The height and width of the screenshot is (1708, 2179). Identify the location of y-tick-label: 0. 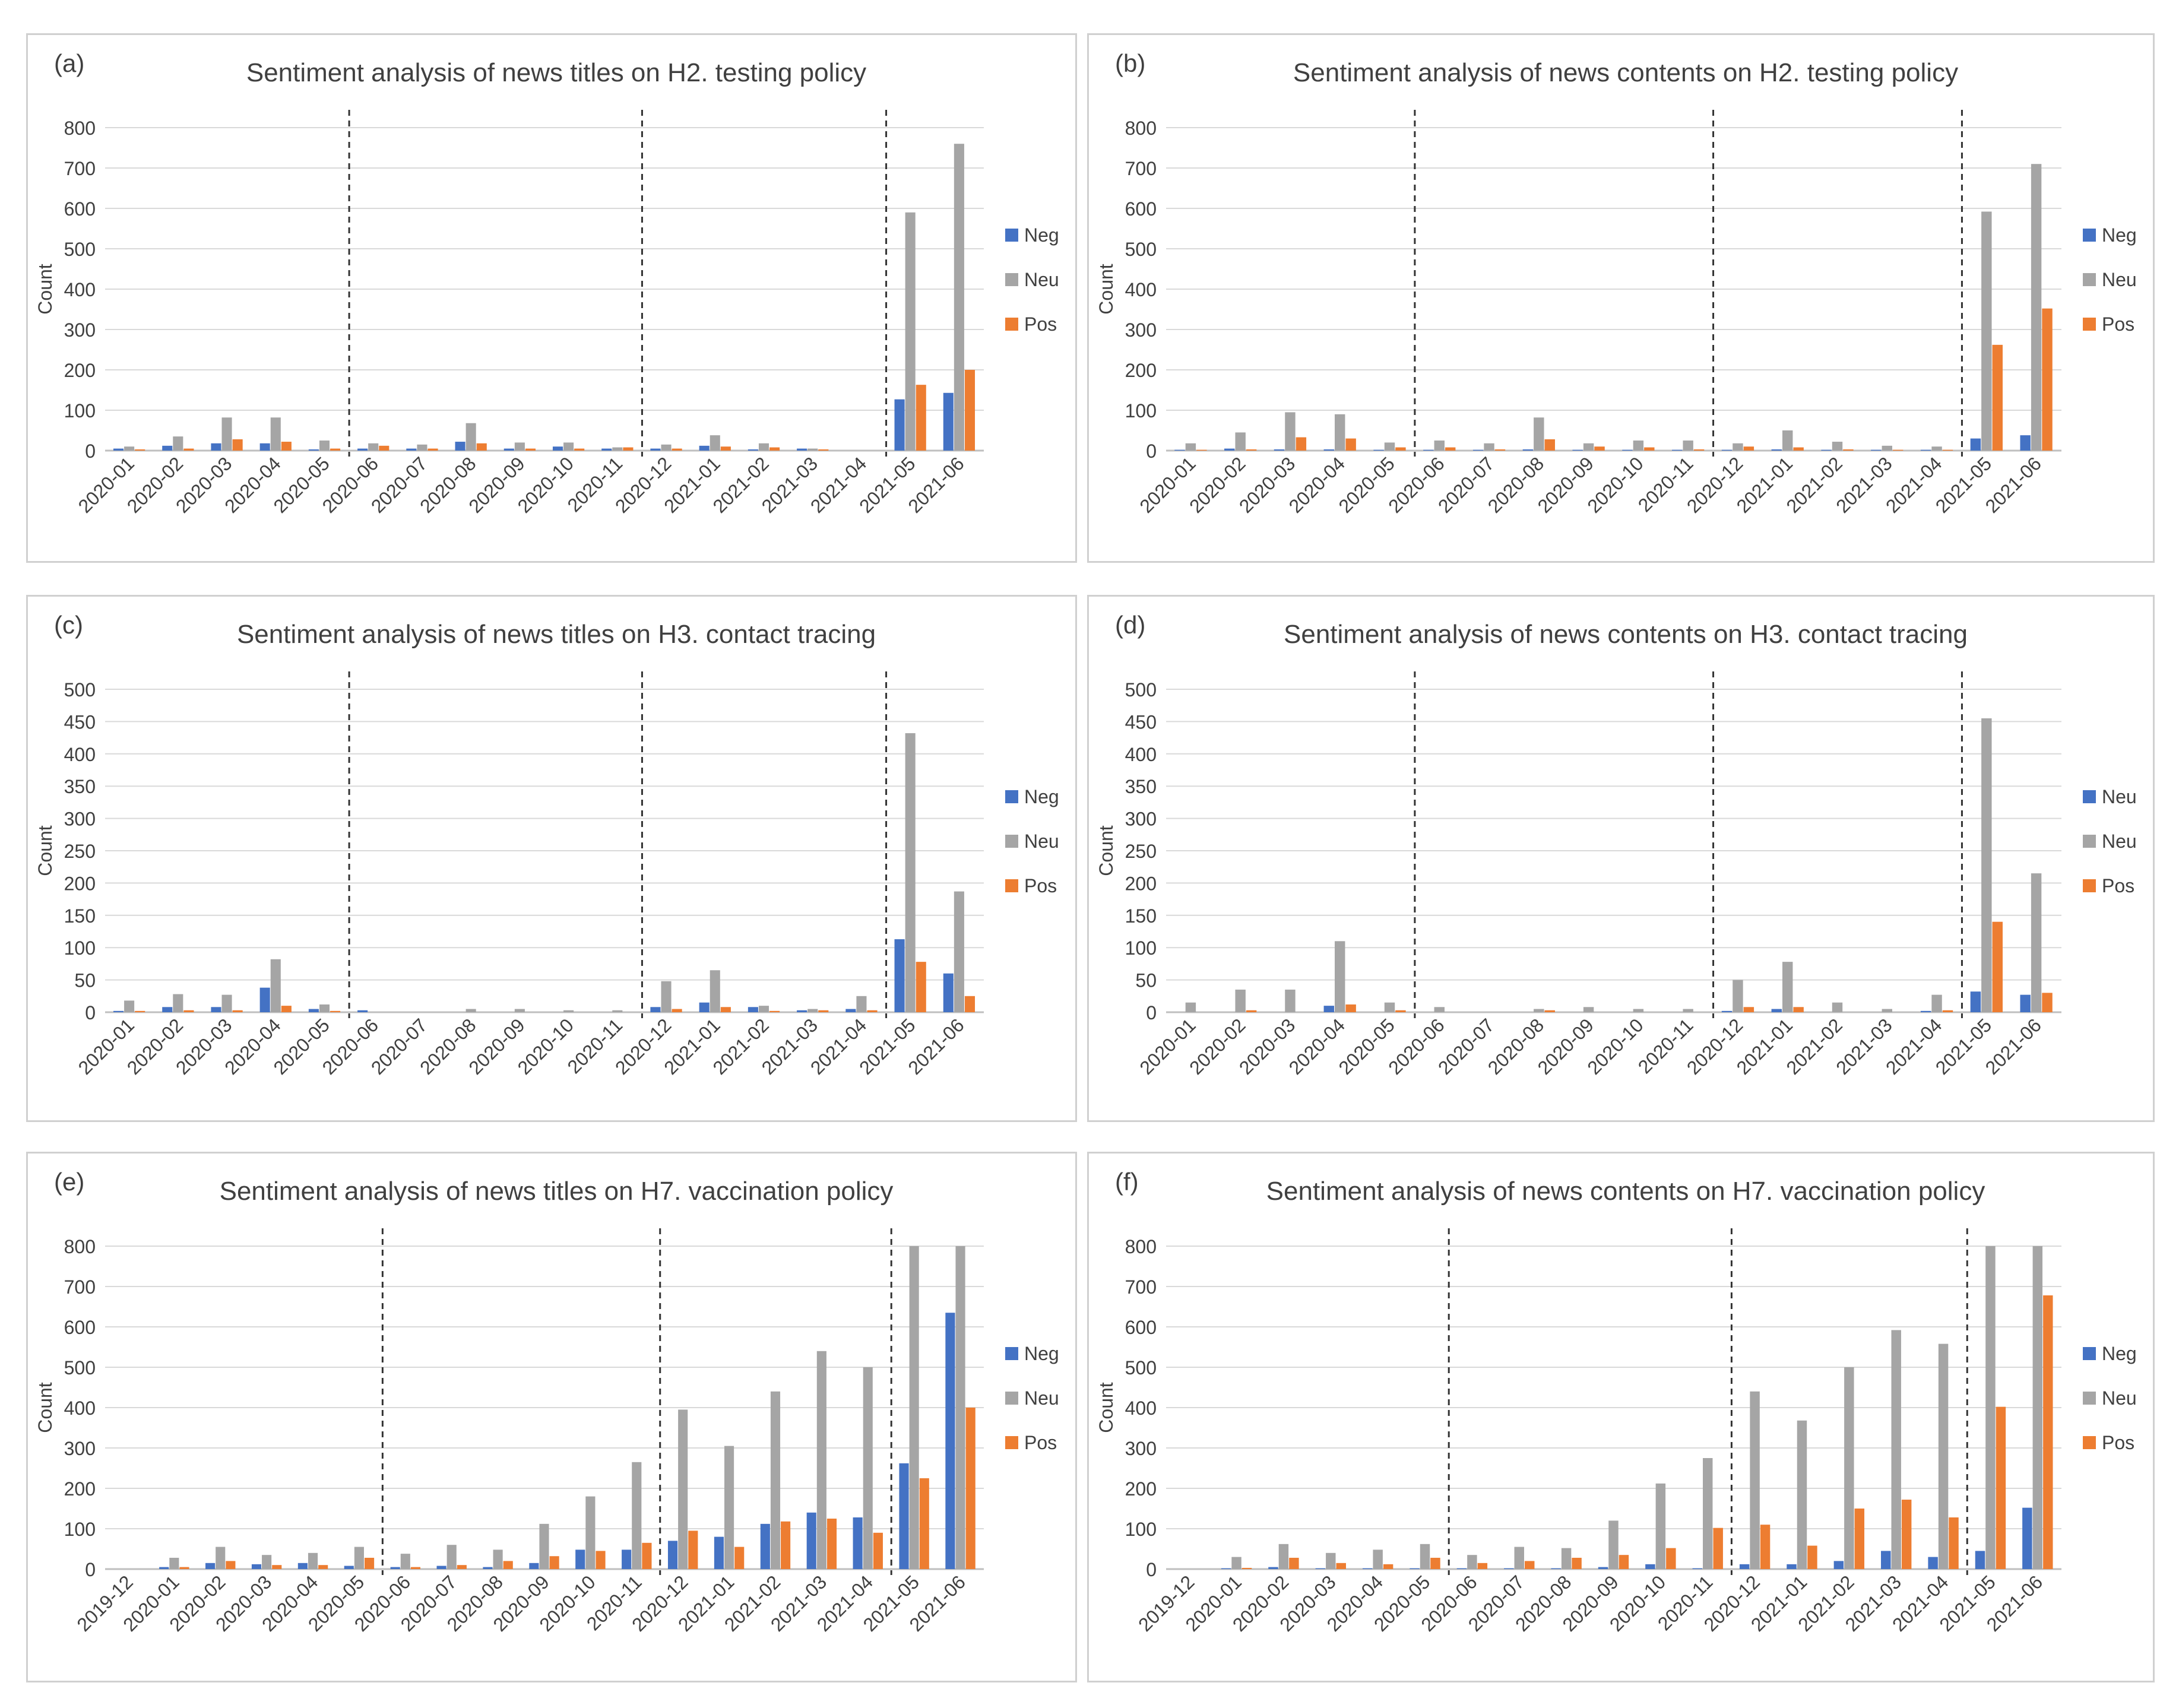
(90, 452).